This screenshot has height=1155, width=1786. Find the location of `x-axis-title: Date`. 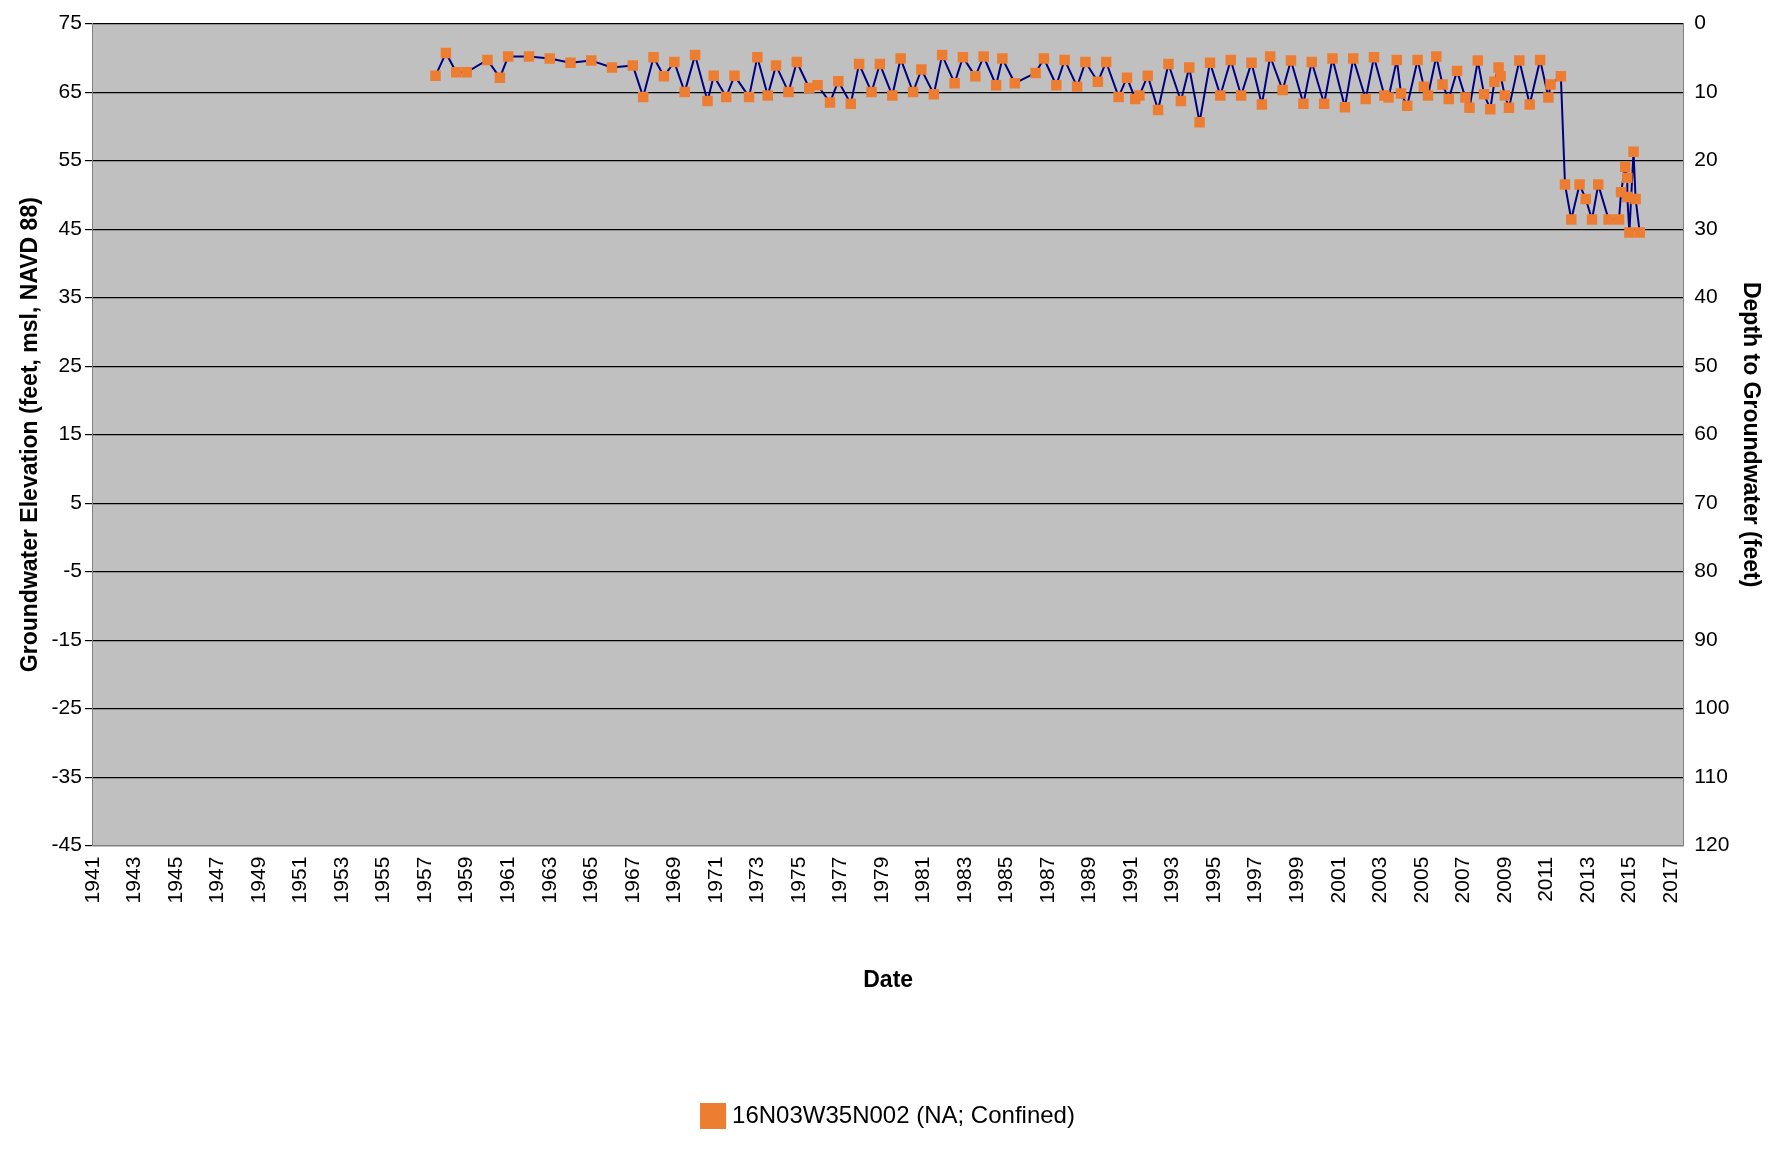

x-axis-title: Date is located at coordinates (888, 978).